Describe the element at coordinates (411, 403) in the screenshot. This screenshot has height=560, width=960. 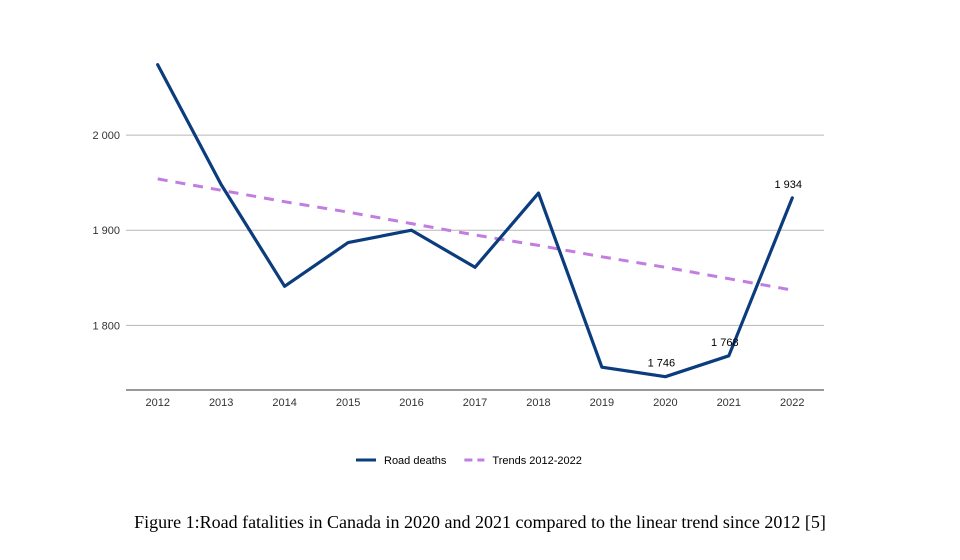
I see `x-tick-label: 2016` at that location.